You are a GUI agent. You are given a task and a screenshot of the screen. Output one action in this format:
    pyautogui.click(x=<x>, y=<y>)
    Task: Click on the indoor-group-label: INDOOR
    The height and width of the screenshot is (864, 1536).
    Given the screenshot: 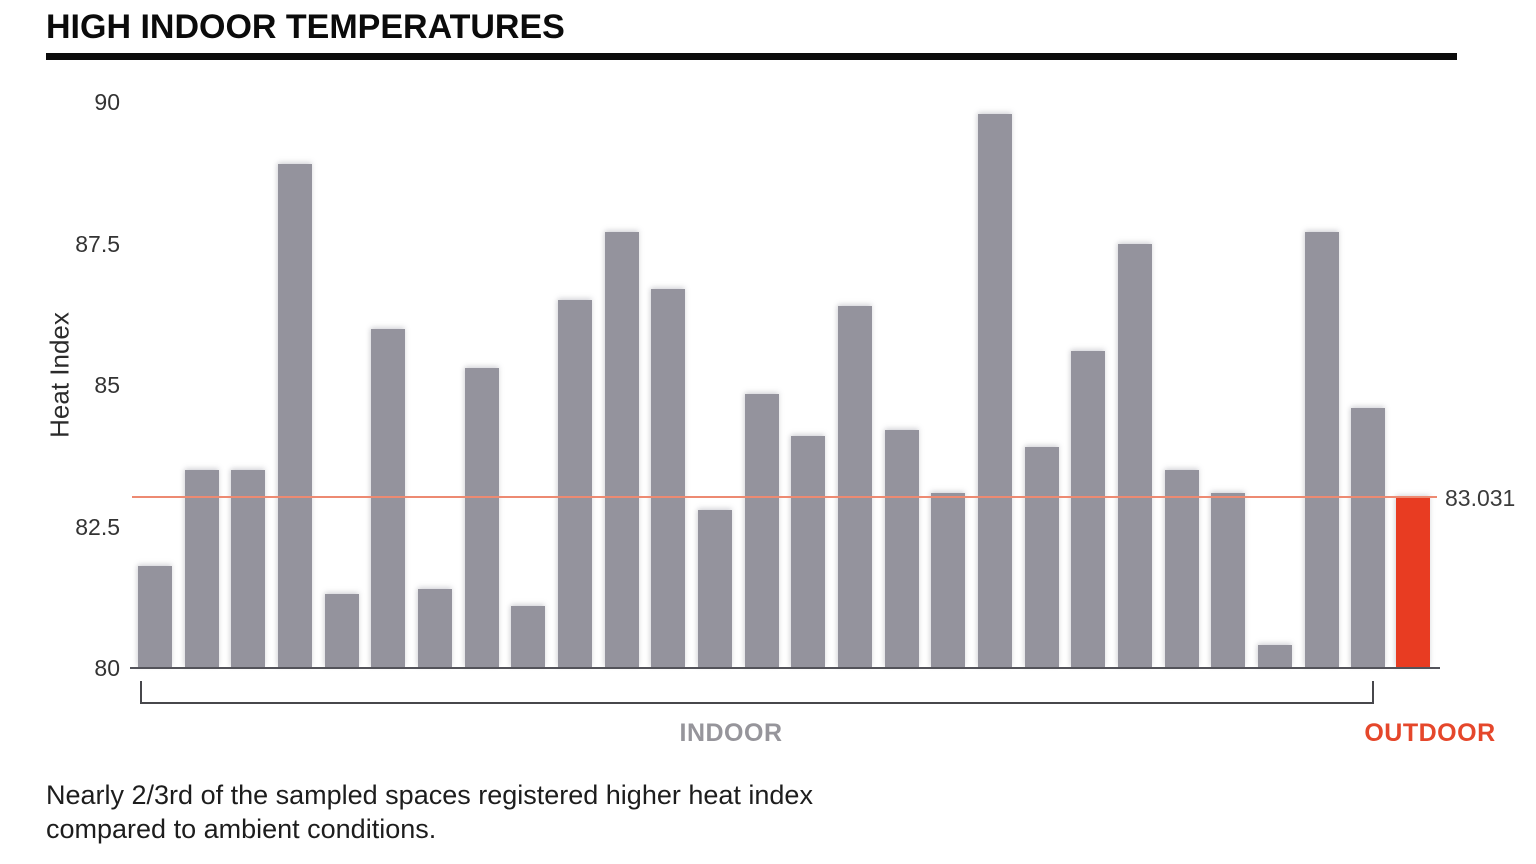 What is the action you would take?
    pyautogui.click(x=731, y=733)
    